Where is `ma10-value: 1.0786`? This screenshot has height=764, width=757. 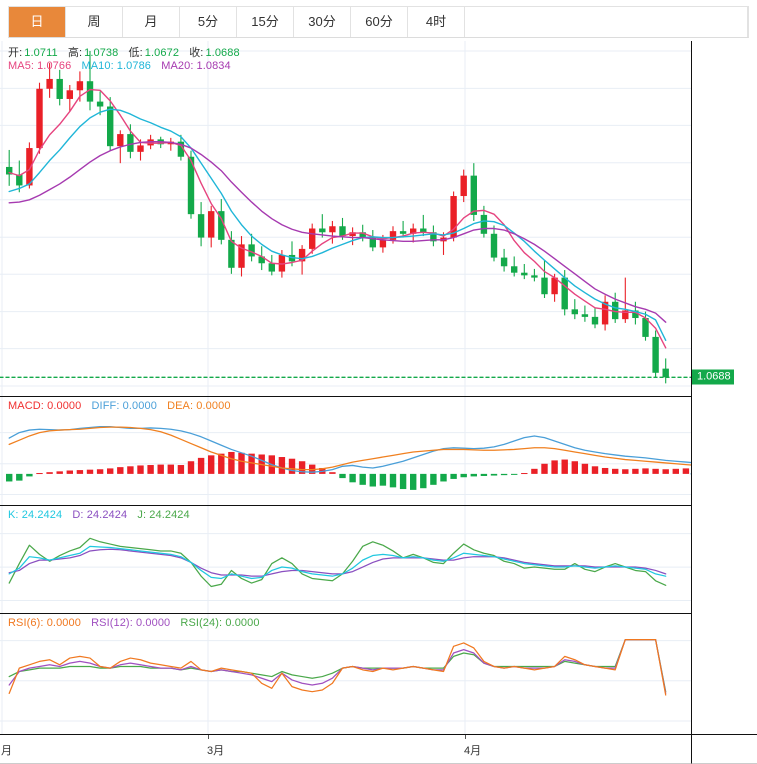
ma10-value: 1.0786 is located at coordinates (134, 66).